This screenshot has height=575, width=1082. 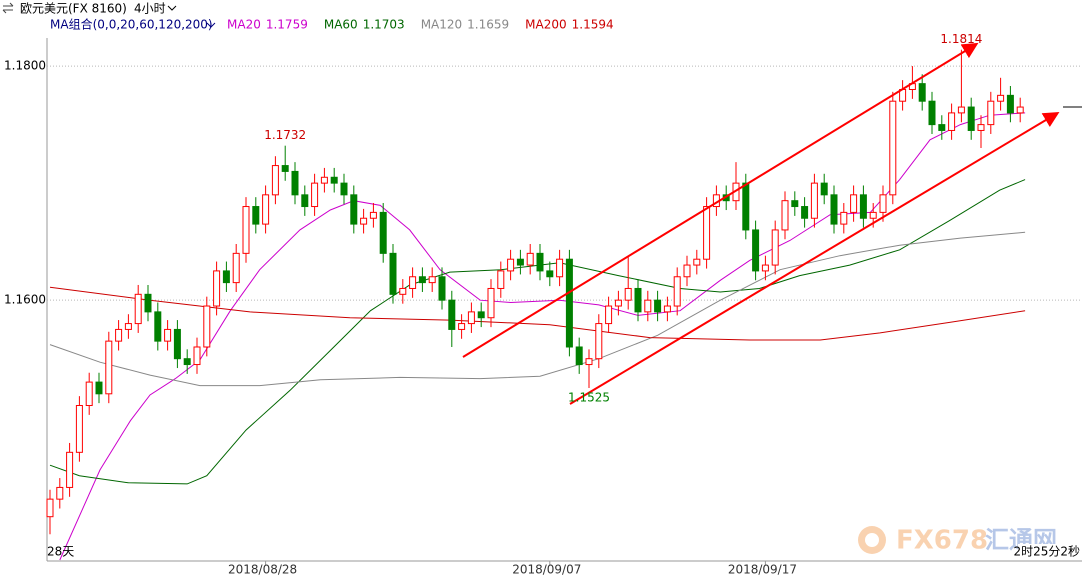 What do you see at coordinates (172, 8) in the screenshot?
I see `period-dropdown` at bounding box center [172, 8].